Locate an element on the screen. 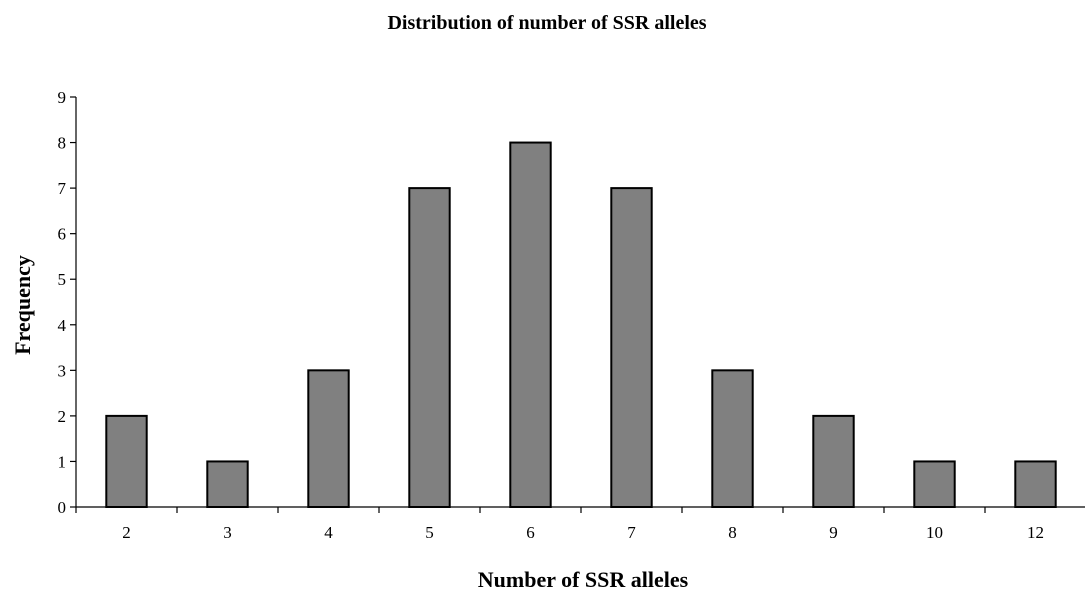 The image size is (1085, 594). x-tick-label-3: 3 is located at coordinates (227, 532).